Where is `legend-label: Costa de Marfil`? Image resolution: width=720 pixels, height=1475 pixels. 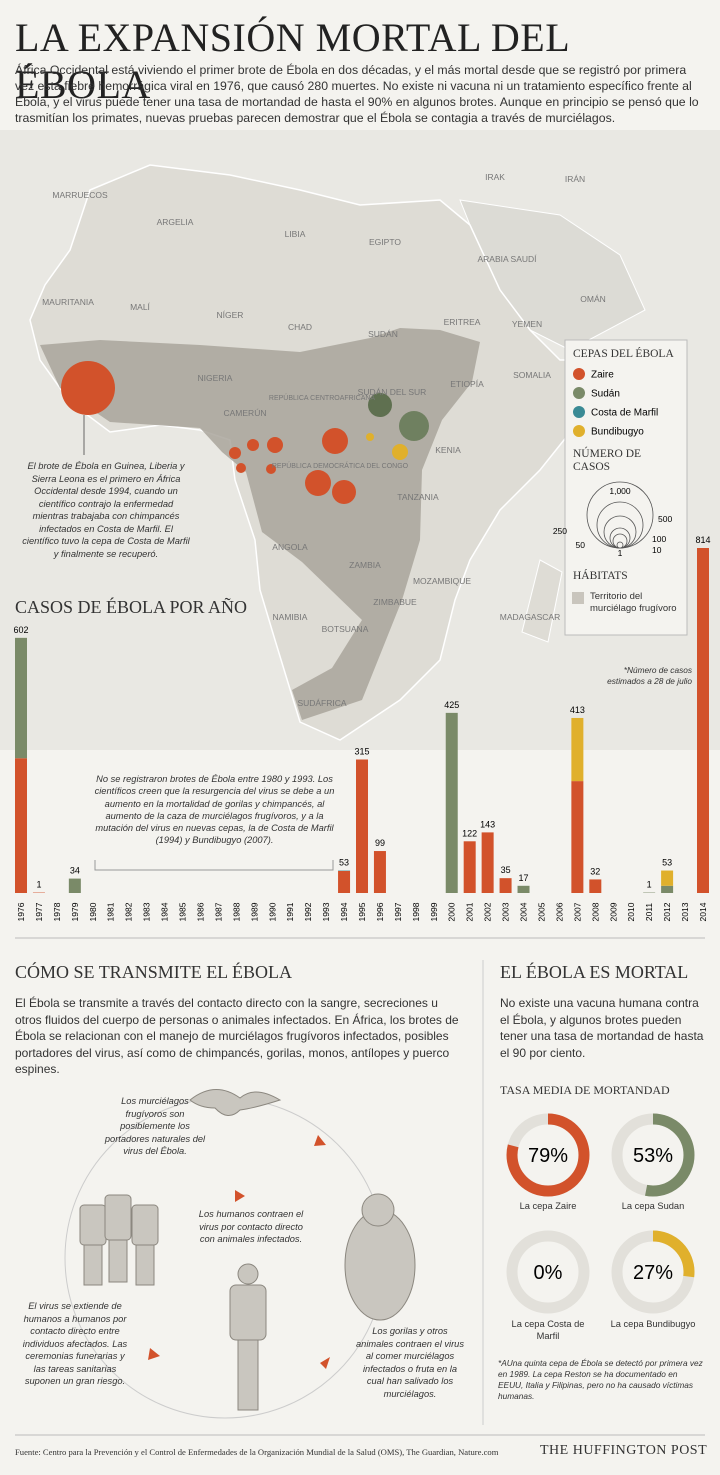 legend-label: Costa de Marfil is located at coordinates (624, 413).